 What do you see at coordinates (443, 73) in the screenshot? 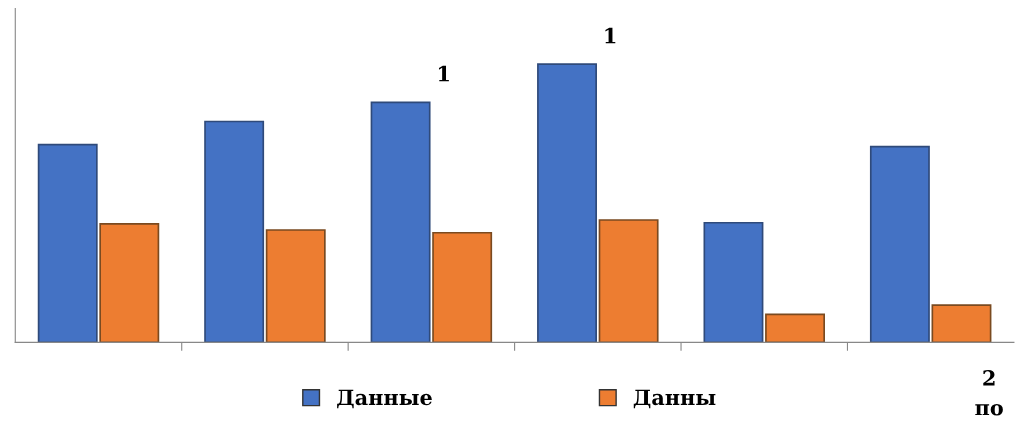
I see `annotation: 1` at bounding box center [443, 73].